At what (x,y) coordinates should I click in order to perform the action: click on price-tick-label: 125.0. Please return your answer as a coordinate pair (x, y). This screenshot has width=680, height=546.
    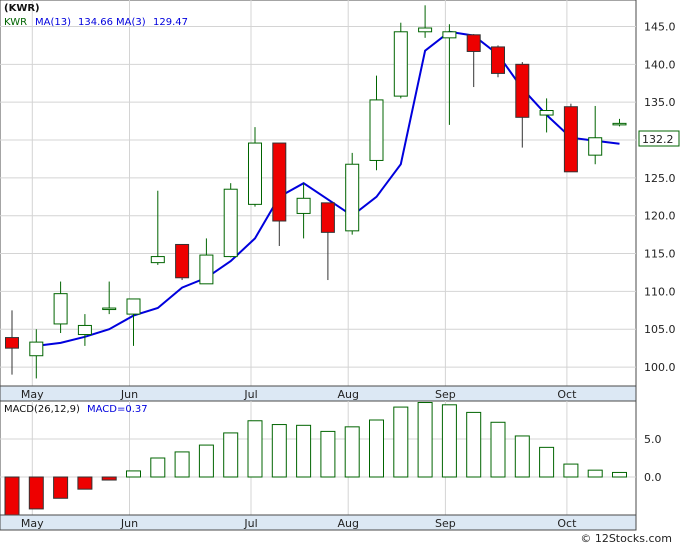
    Looking at the image, I should click on (660, 178).